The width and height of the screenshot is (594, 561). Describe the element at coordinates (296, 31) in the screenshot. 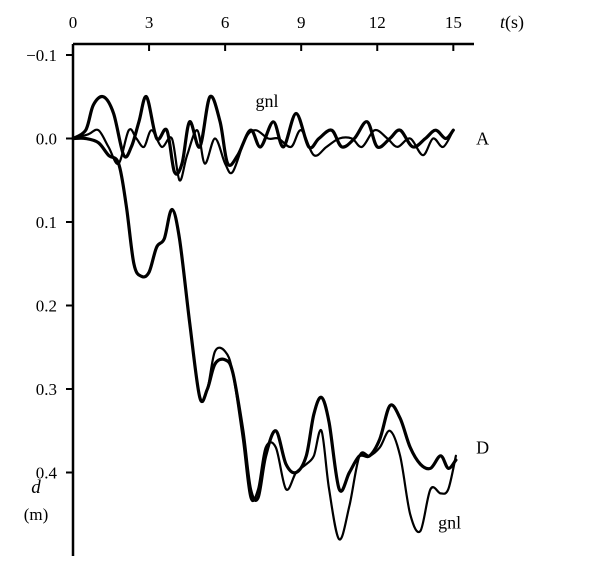

I see `x-axis: 0 3 6 9 12 15 t(s)` at that location.